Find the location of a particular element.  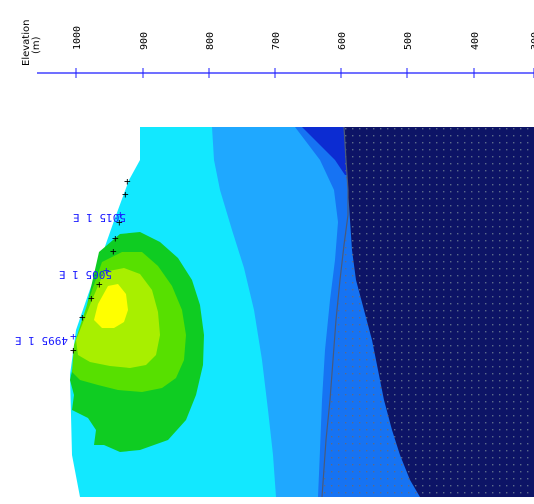

axis-tick-label: 600 is located at coordinates (342, 41).